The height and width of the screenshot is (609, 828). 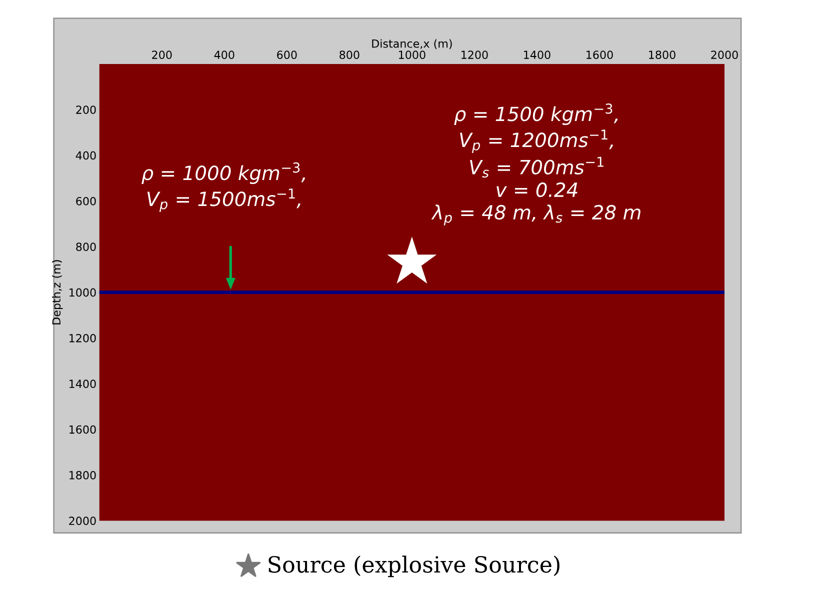 What do you see at coordinates (83, 338) in the screenshot?
I see `y-tick-label: 1200` at bounding box center [83, 338].